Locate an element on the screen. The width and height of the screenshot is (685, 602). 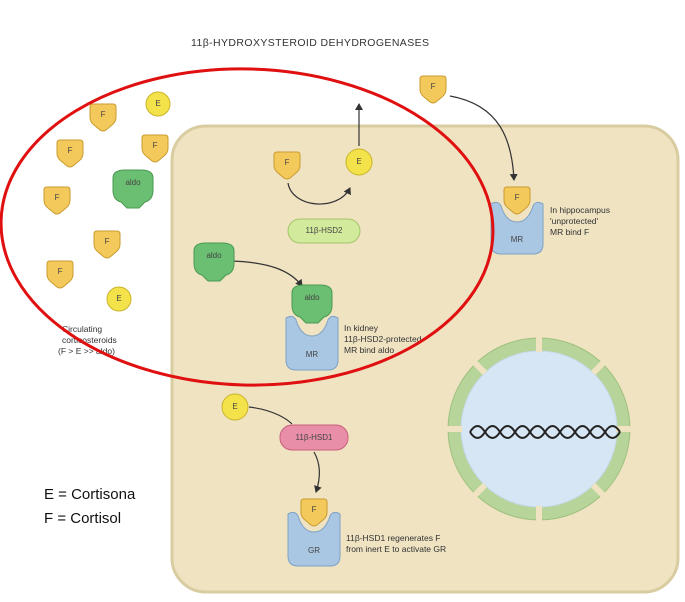
svg-text: MR bind F is located at coordinates (569, 232).